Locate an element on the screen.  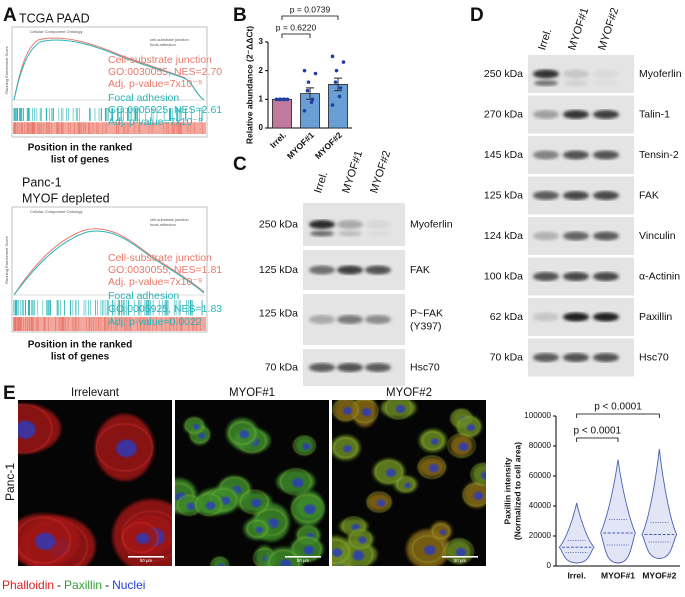
annotation: GO:0030055, NES=2.70 is located at coordinates (165, 72).